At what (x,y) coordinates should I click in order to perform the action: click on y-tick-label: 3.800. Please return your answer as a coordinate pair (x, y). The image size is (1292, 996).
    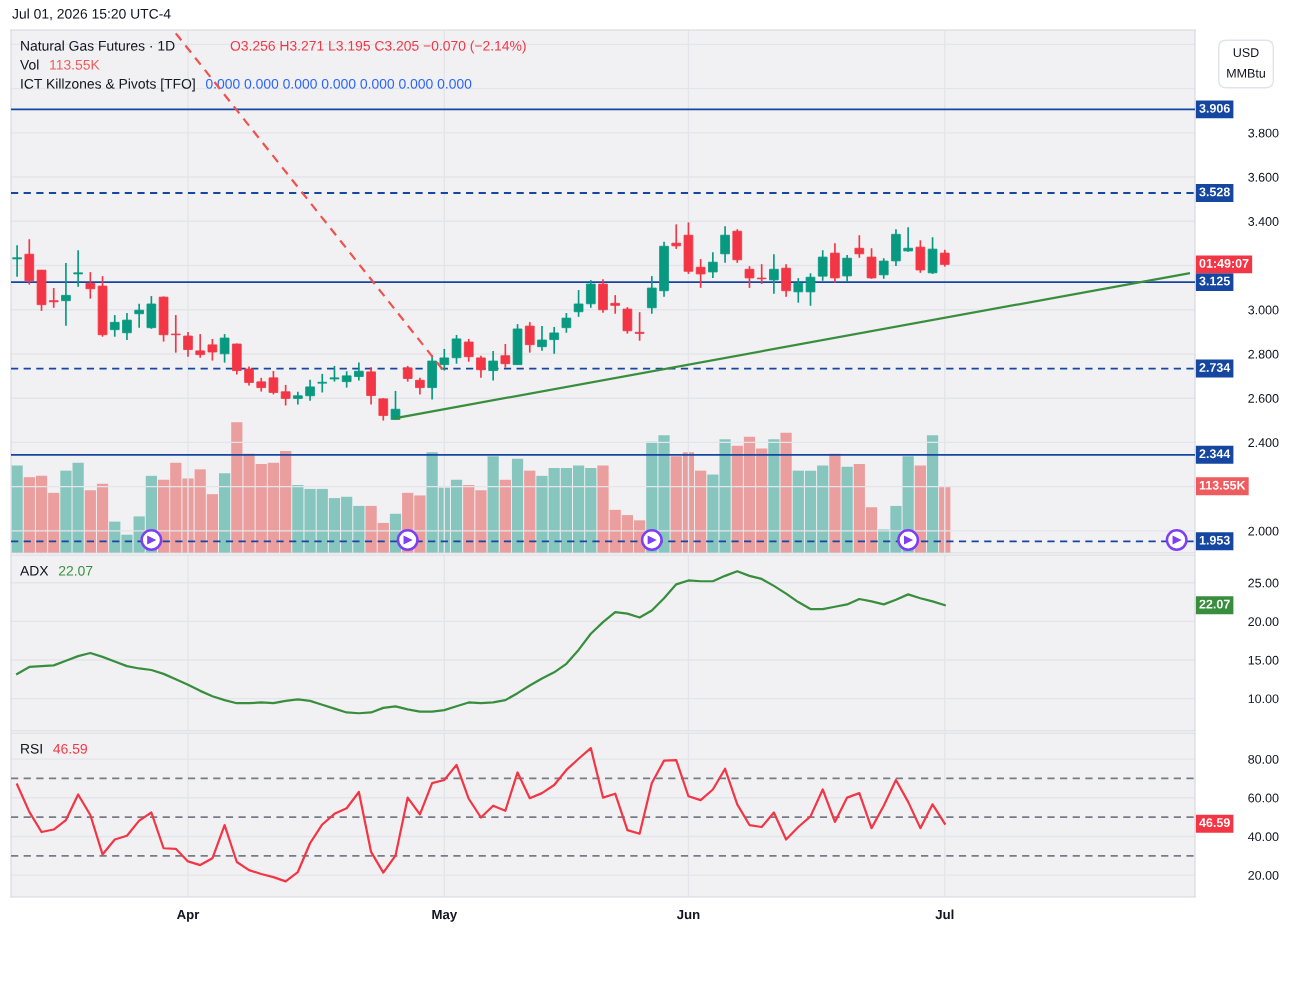
    Looking at the image, I should click on (1263, 133).